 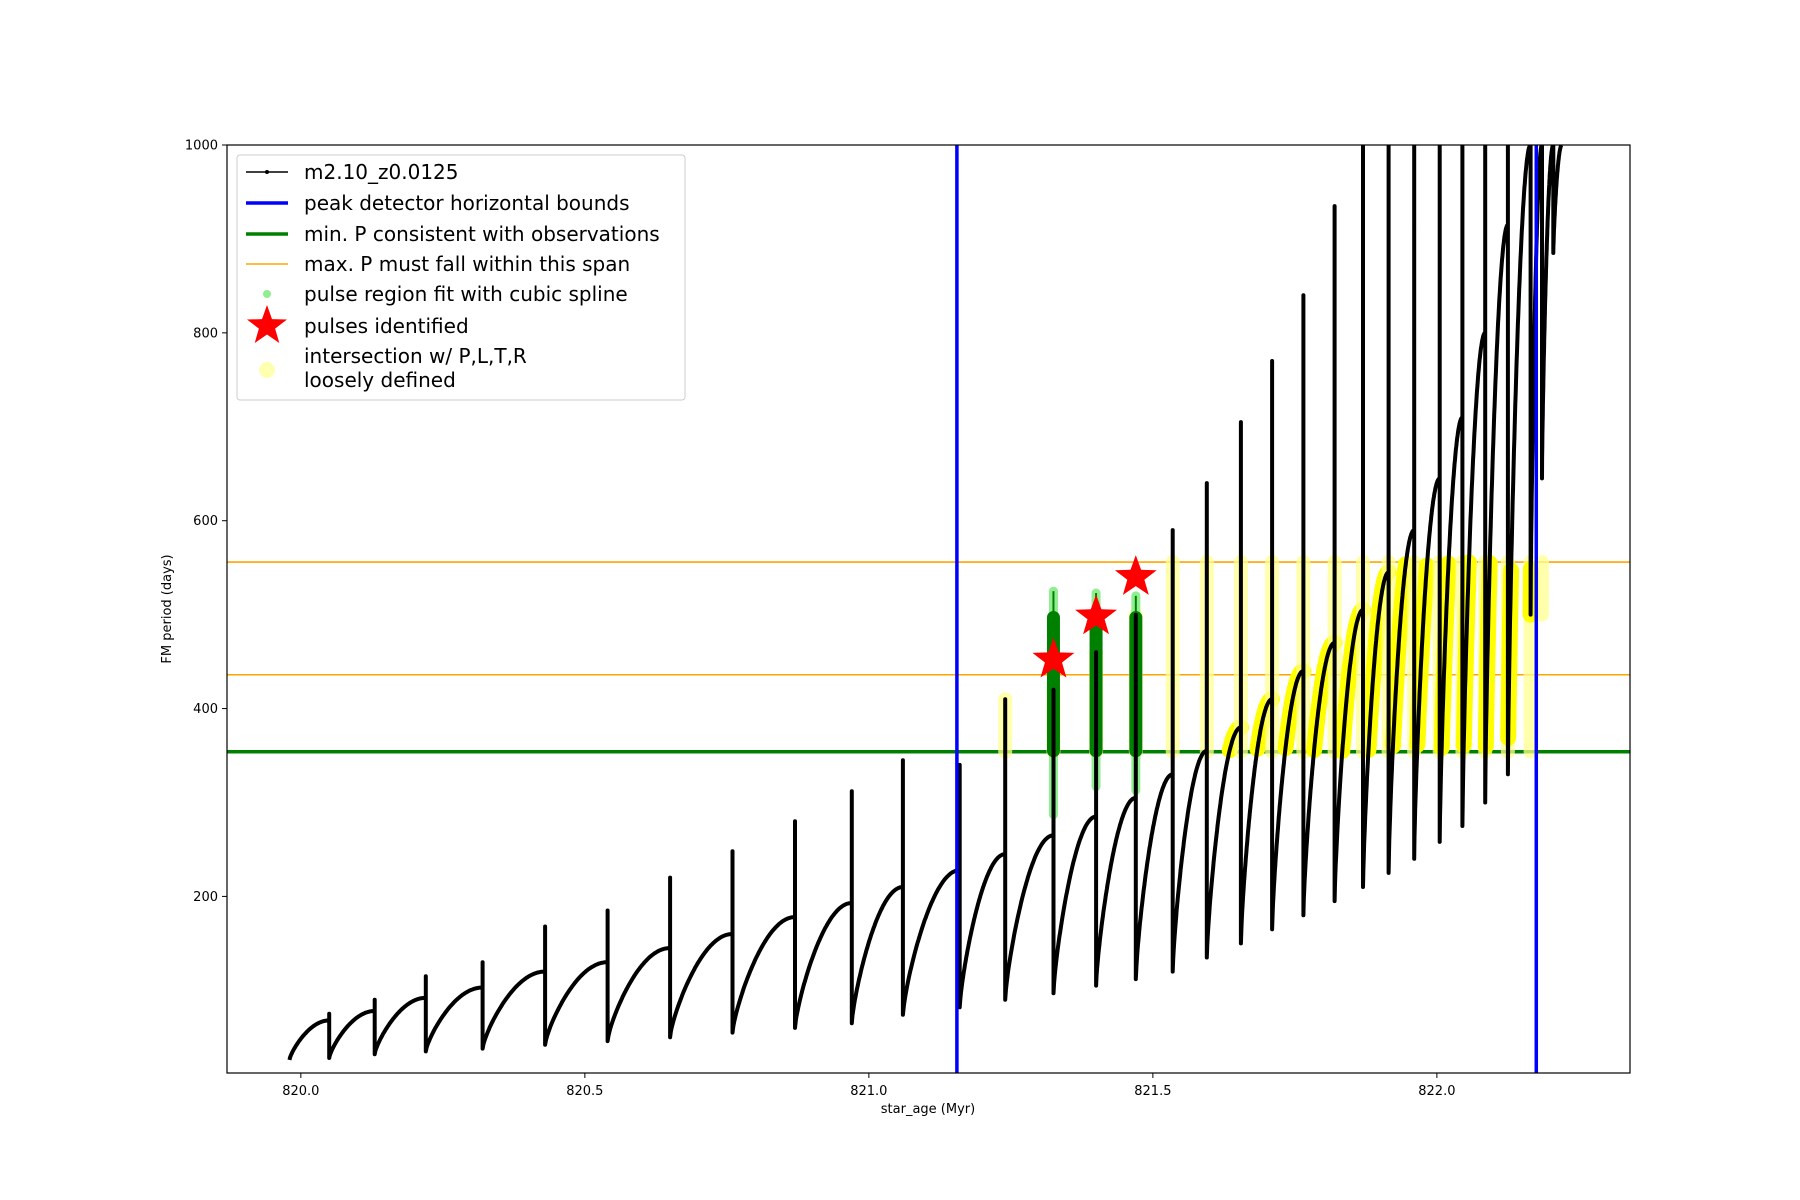 What do you see at coordinates (205, 709) in the screenshot?
I see `y-tick-label-2: 400` at bounding box center [205, 709].